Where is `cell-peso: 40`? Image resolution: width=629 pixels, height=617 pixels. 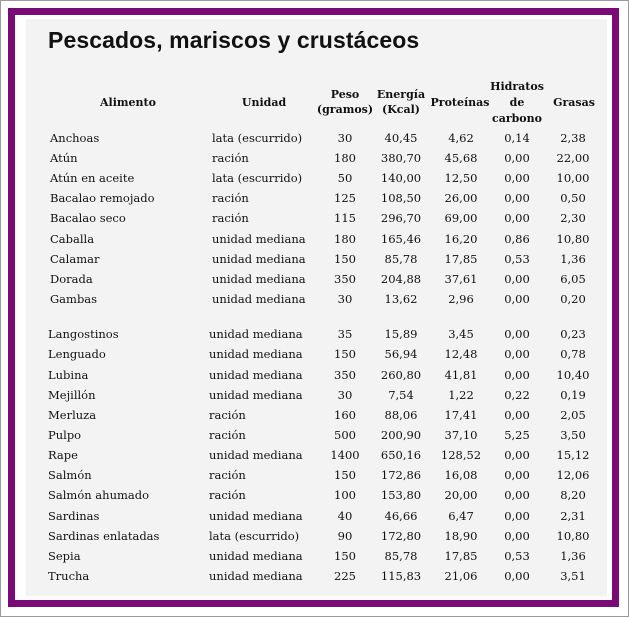 cell-peso: 40 is located at coordinates (345, 516).